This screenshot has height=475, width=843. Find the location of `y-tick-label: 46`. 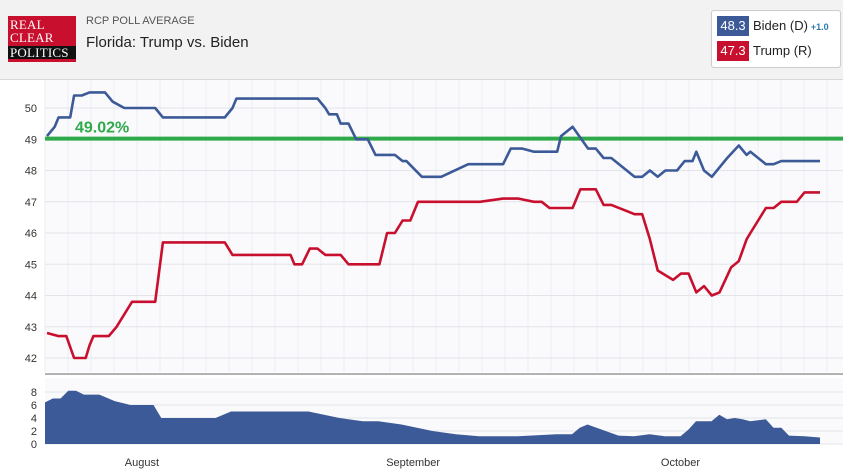

y-tick-label: 46 is located at coordinates (31, 234).